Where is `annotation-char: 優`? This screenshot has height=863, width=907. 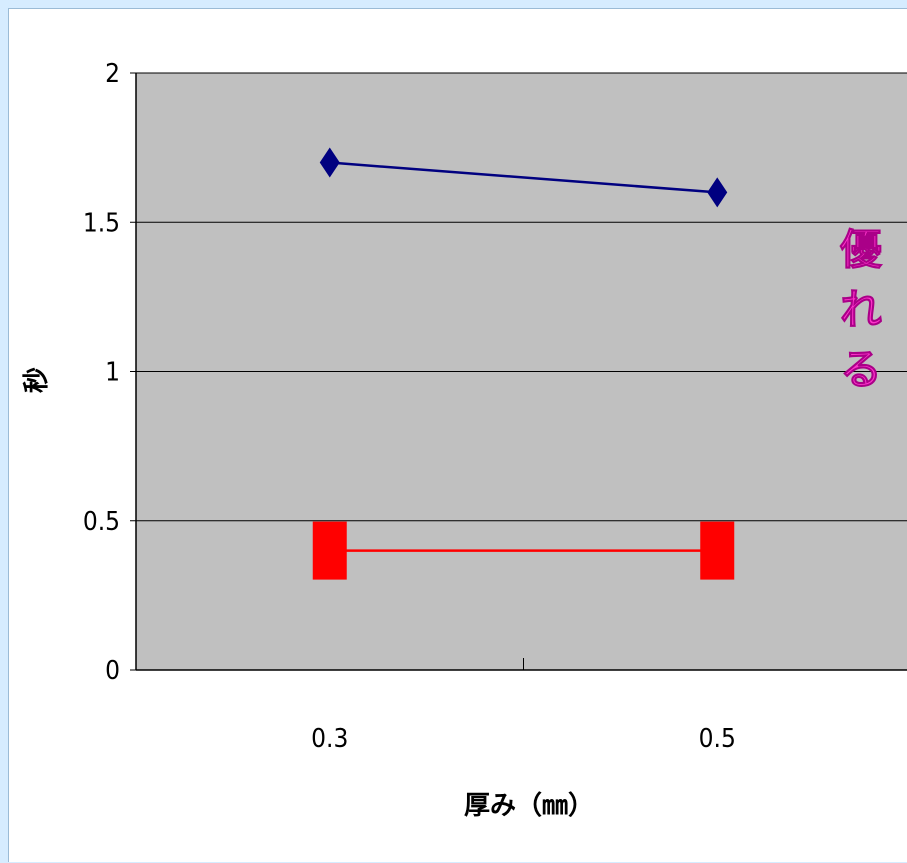 annotation-char: 優 is located at coordinates (861, 249).